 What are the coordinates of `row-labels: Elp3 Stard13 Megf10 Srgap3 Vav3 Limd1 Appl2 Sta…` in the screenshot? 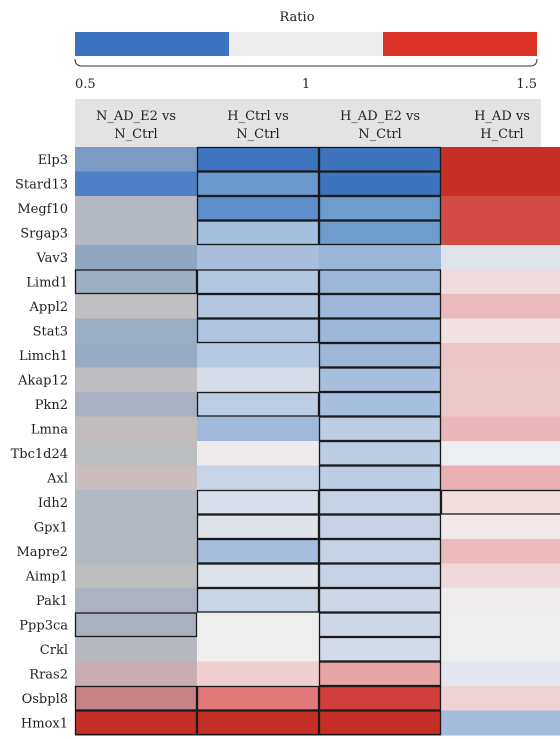 It's located at (40, 442).